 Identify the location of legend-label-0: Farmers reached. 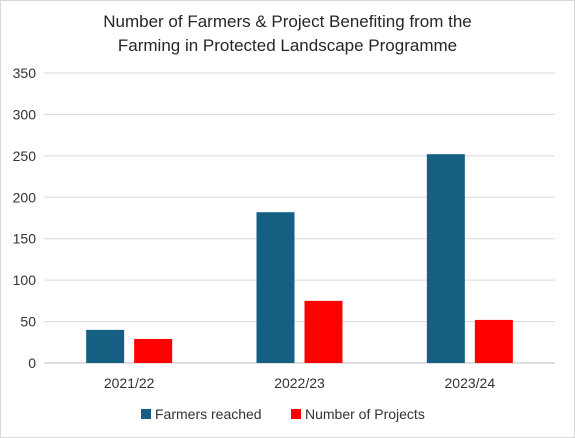
(208, 414).